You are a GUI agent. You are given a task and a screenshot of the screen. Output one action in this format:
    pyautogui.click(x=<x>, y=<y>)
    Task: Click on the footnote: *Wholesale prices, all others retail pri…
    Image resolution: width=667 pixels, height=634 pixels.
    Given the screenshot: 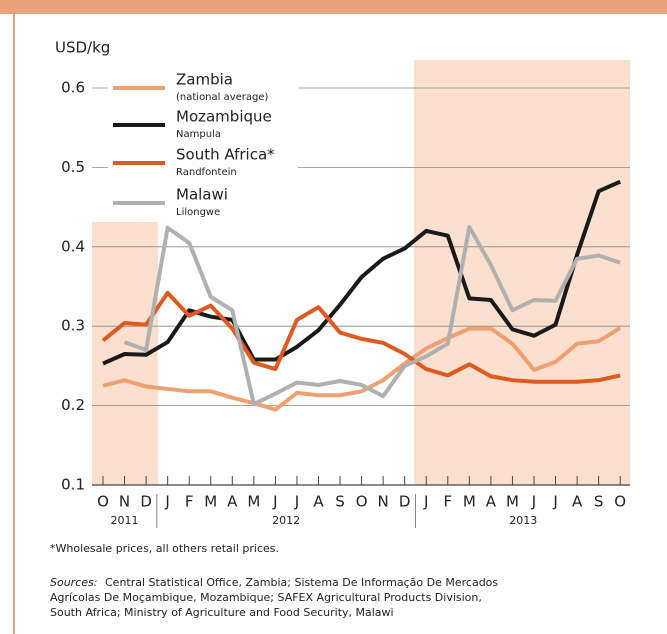 What is the action you would take?
    pyautogui.click(x=164, y=548)
    